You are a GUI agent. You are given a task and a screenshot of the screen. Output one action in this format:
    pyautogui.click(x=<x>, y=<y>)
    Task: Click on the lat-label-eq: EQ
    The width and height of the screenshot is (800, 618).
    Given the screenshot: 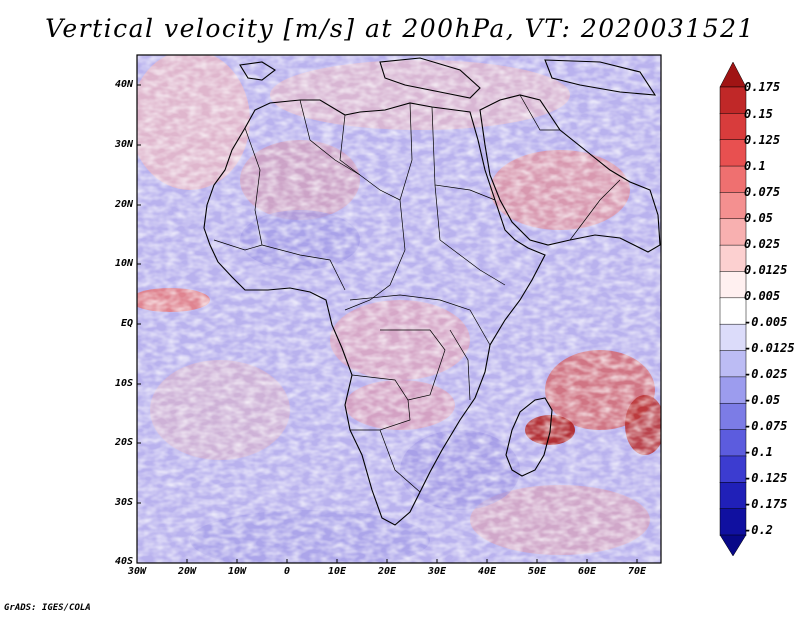 What is the action you would take?
    pyautogui.click(x=126, y=323)
    